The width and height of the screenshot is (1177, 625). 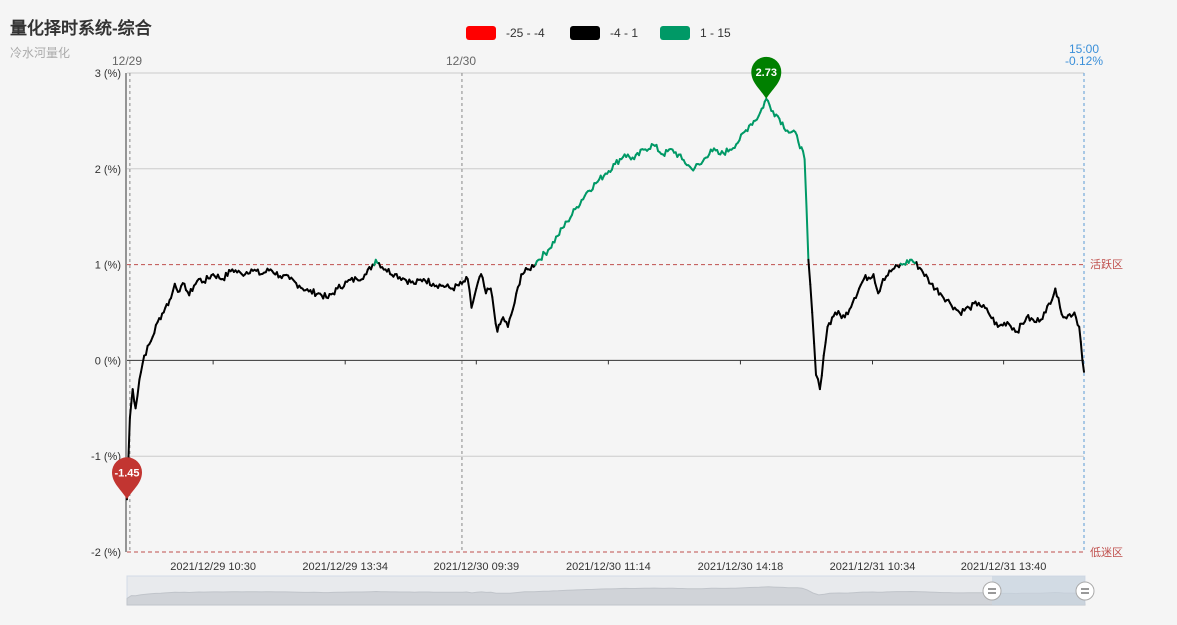 I want to click on x-tick-label: 2021/12/29 10:30, so click(x=213, y=567).